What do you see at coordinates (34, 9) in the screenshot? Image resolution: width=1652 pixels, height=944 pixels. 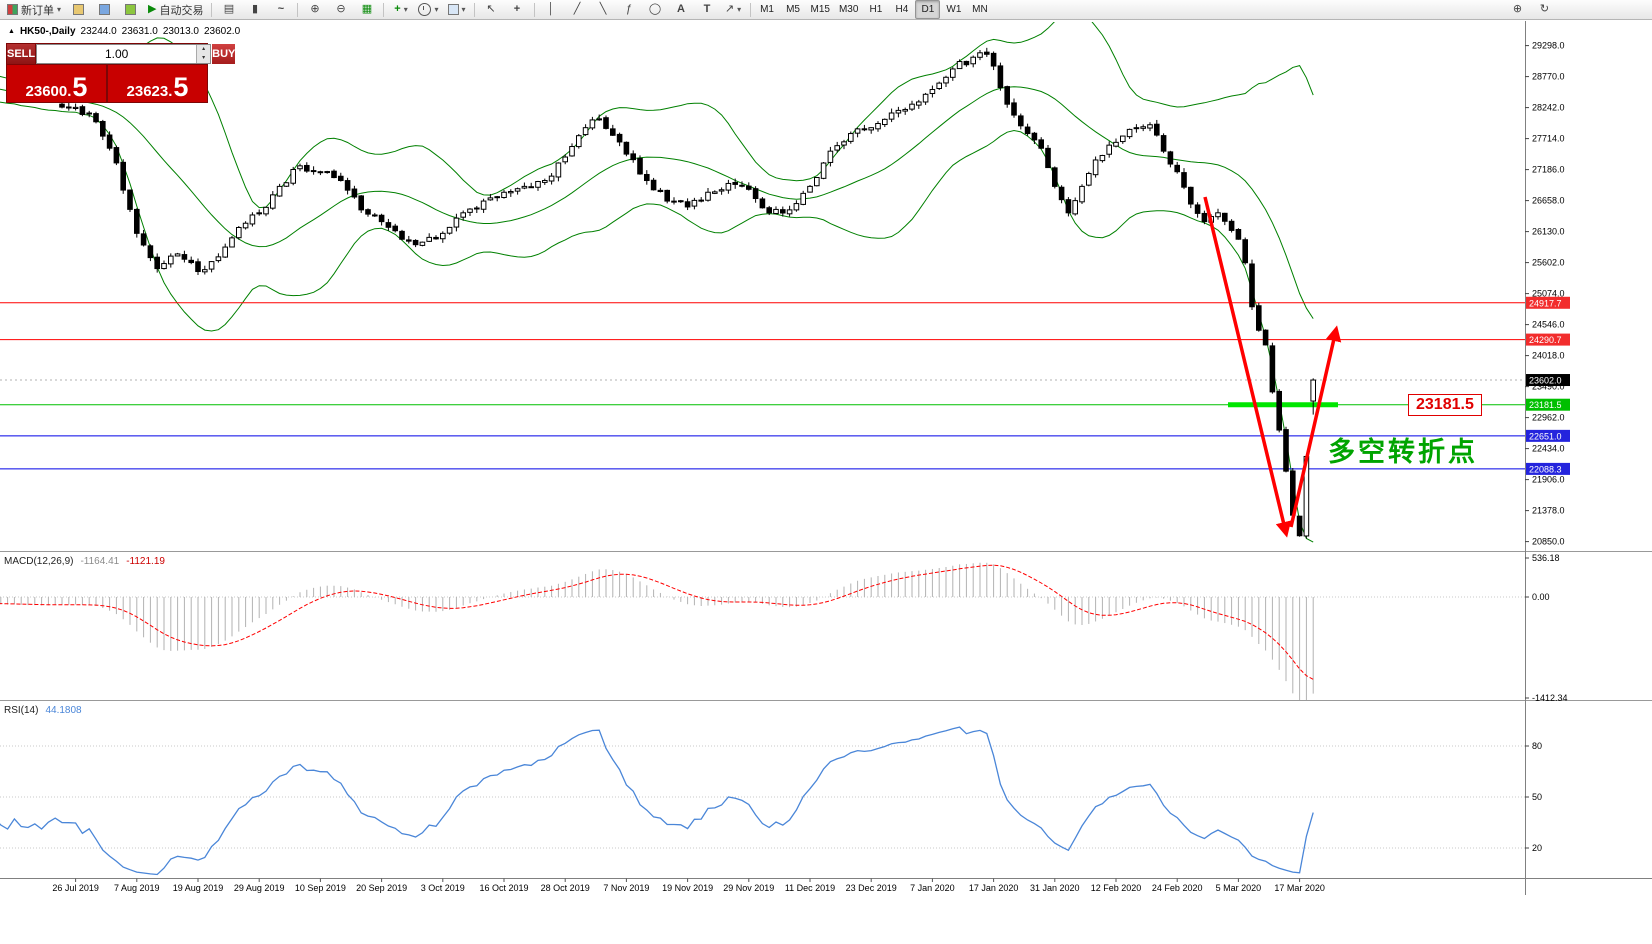 I see `new-order-button: 新订单 ▾` at bounding box center [34, 9].